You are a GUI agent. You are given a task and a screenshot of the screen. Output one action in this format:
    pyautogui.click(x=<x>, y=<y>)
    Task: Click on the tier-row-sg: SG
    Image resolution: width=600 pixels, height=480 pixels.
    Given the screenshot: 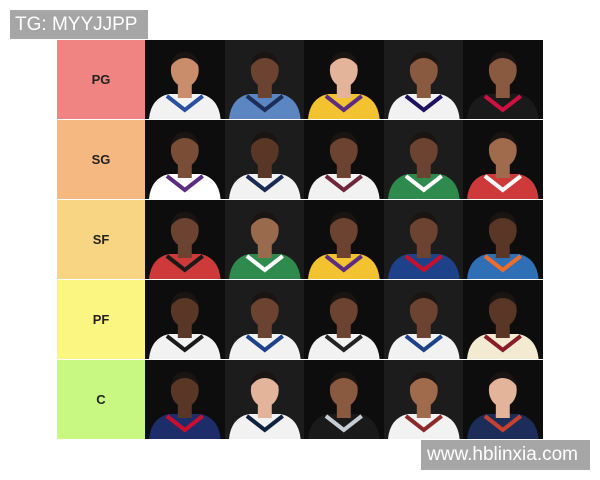 What is the action you would take?
    pyautogui.click(x=300, y=159)
    